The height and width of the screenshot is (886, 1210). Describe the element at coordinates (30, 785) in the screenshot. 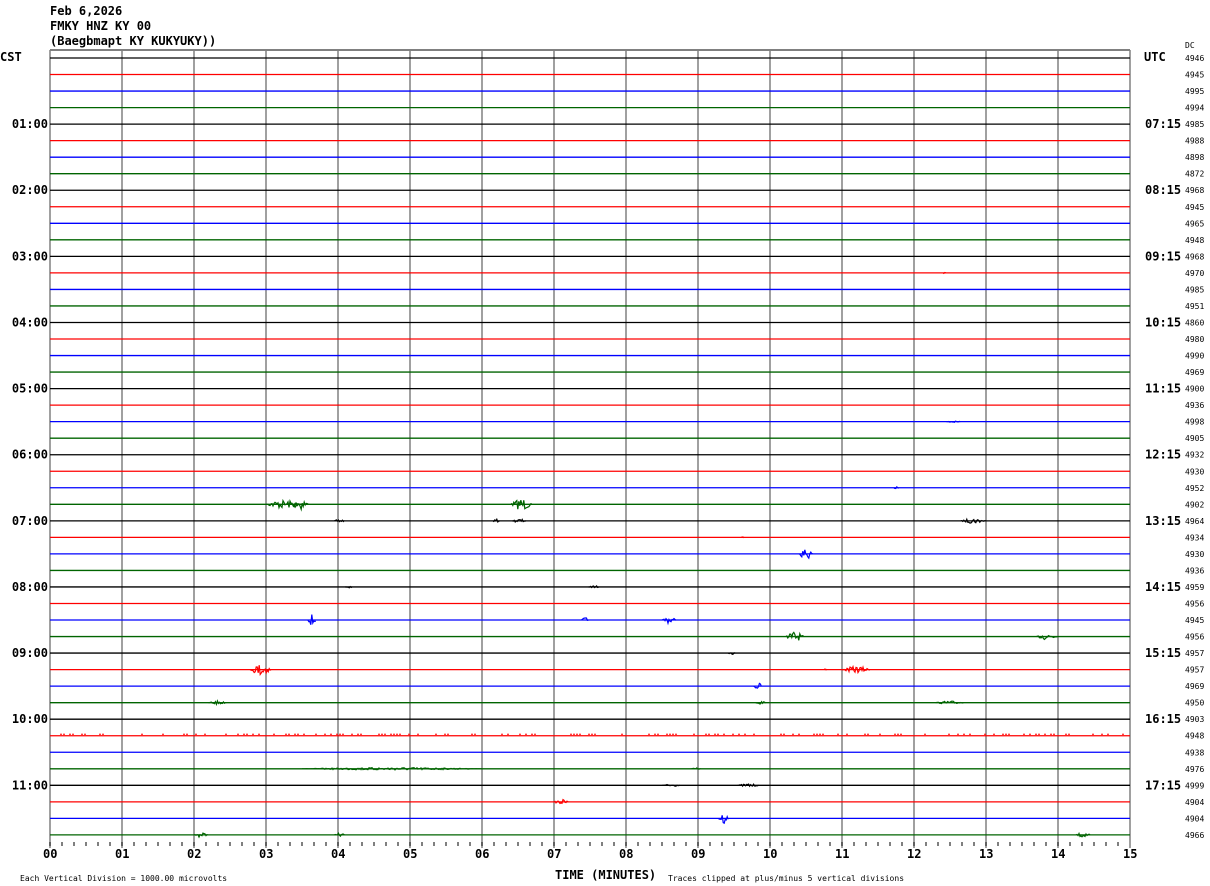

I see `cst-hour-label: 11:00` at that location.